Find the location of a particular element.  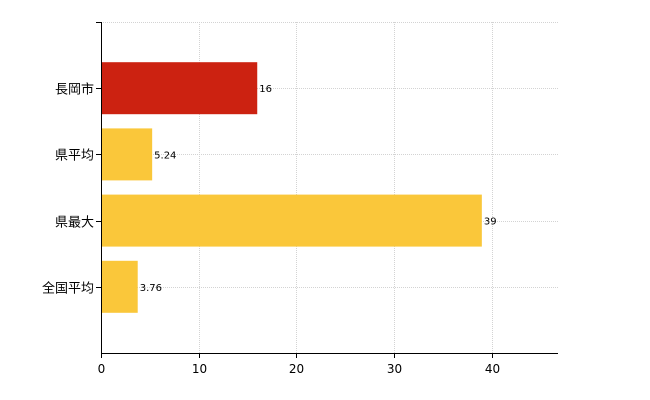

data-label-1: 5.24 is located at coordinates (165, 155).